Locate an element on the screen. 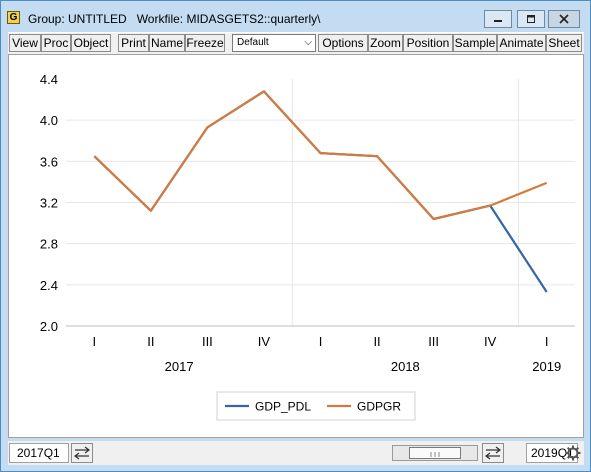  sample-start-swap-button is located at coordinates (82, 453).